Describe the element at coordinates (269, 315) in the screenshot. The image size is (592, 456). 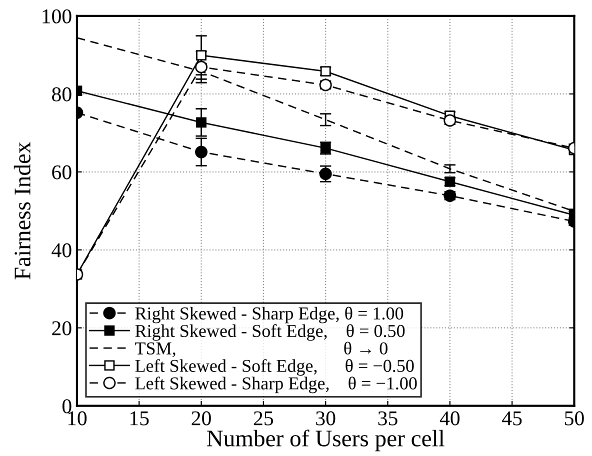
I see `legend-label: Right Skewed - Sharp Edge, θ = 1.00` at that location.